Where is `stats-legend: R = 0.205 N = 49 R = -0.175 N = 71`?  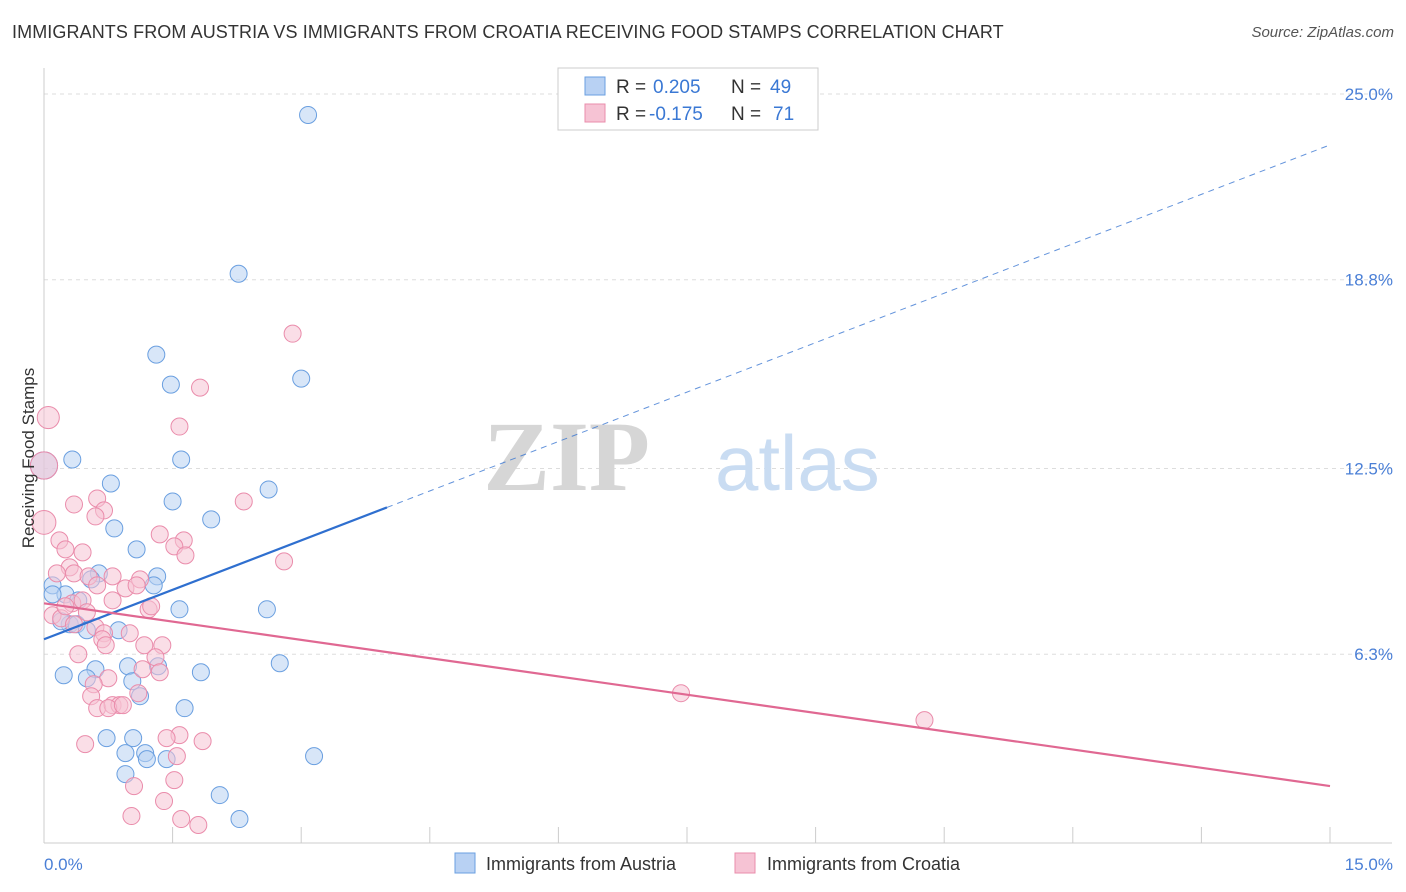 stats-legend: R = 0.205 N = 49 R = -0.175 N = 71 is located at coordinates (688, 99).